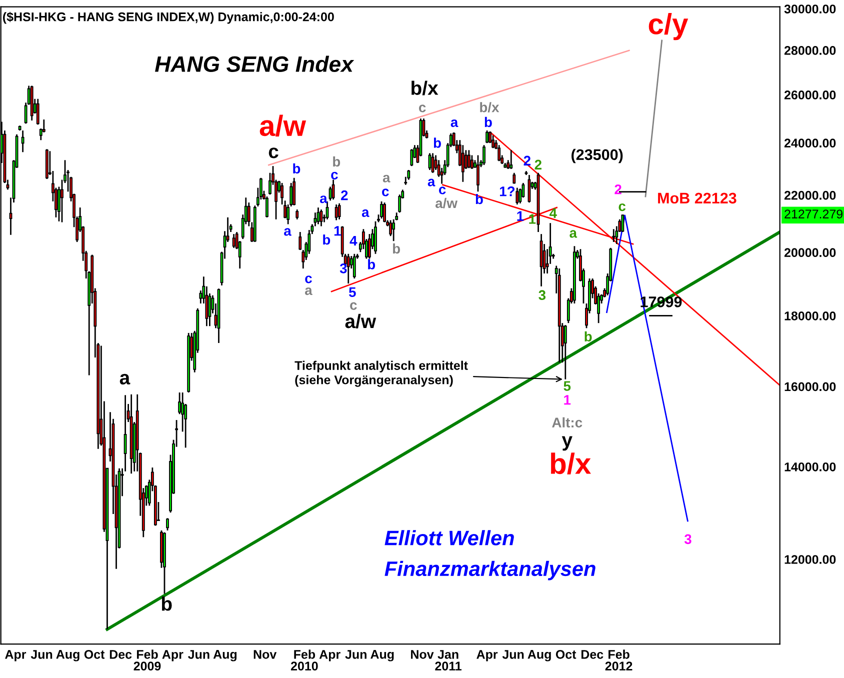 The height and width of the screenshot is (678, 844). What do you see at coordinates (507, 191) in the screenshot?
I see `annotation: 1?` at bounding box center [507, 191].